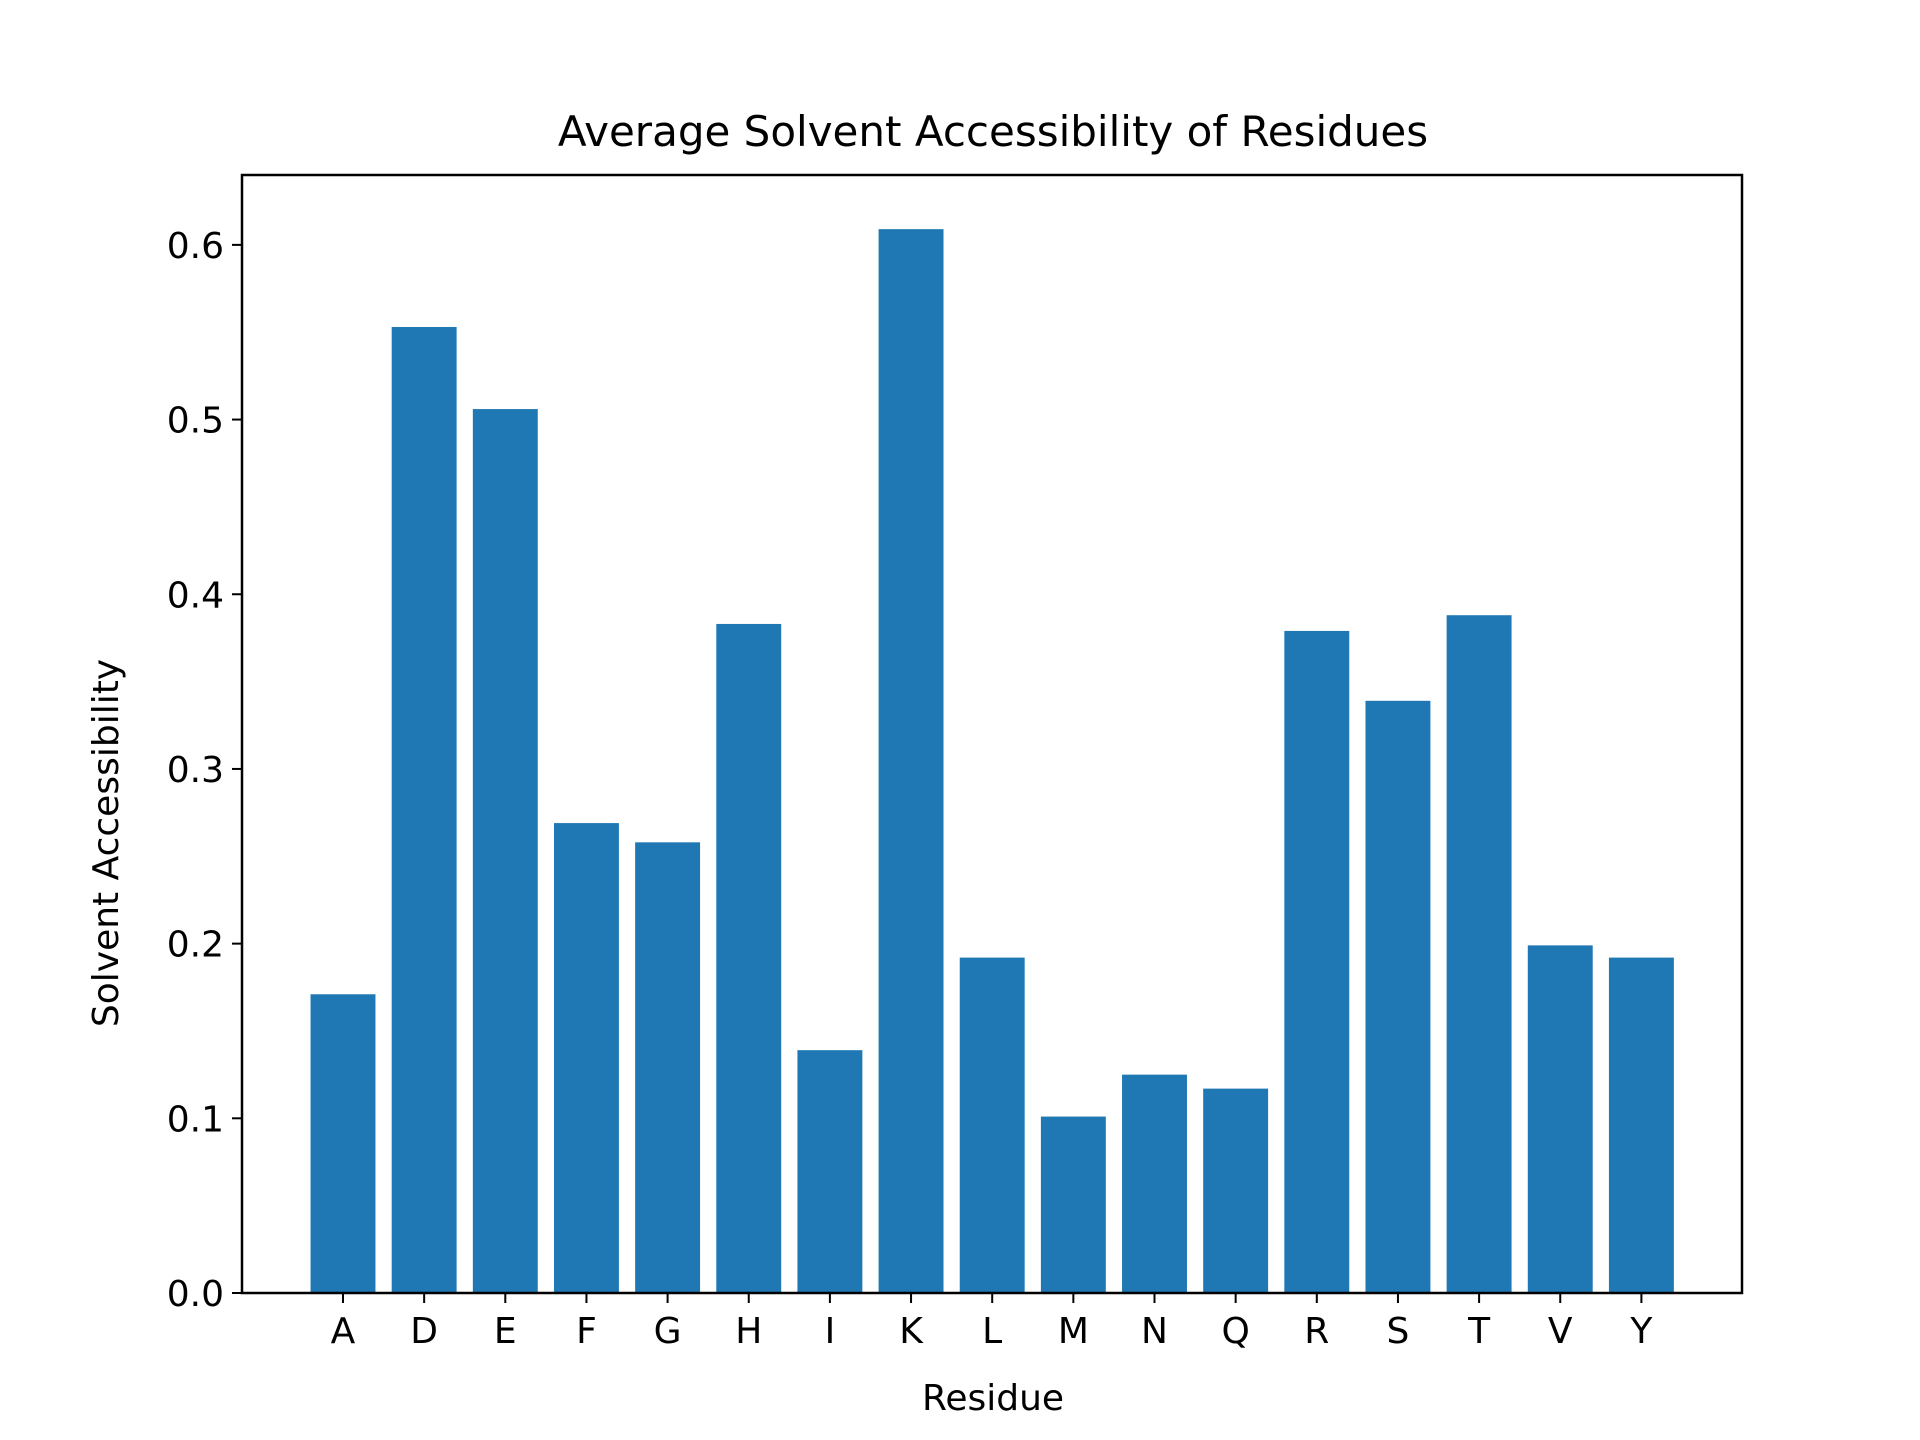 This screenshot has width=1920, height=1440. What do you see at coordinates (424, 1331) in the screenshot?
I see `x-tick-label: D` at bounding box center [424, 1331].